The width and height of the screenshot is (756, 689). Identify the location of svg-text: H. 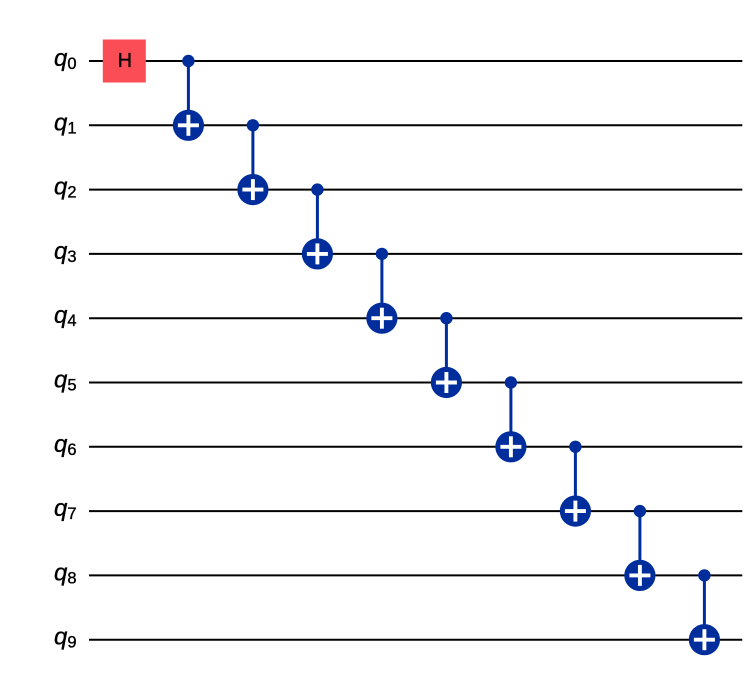
(125, 61).